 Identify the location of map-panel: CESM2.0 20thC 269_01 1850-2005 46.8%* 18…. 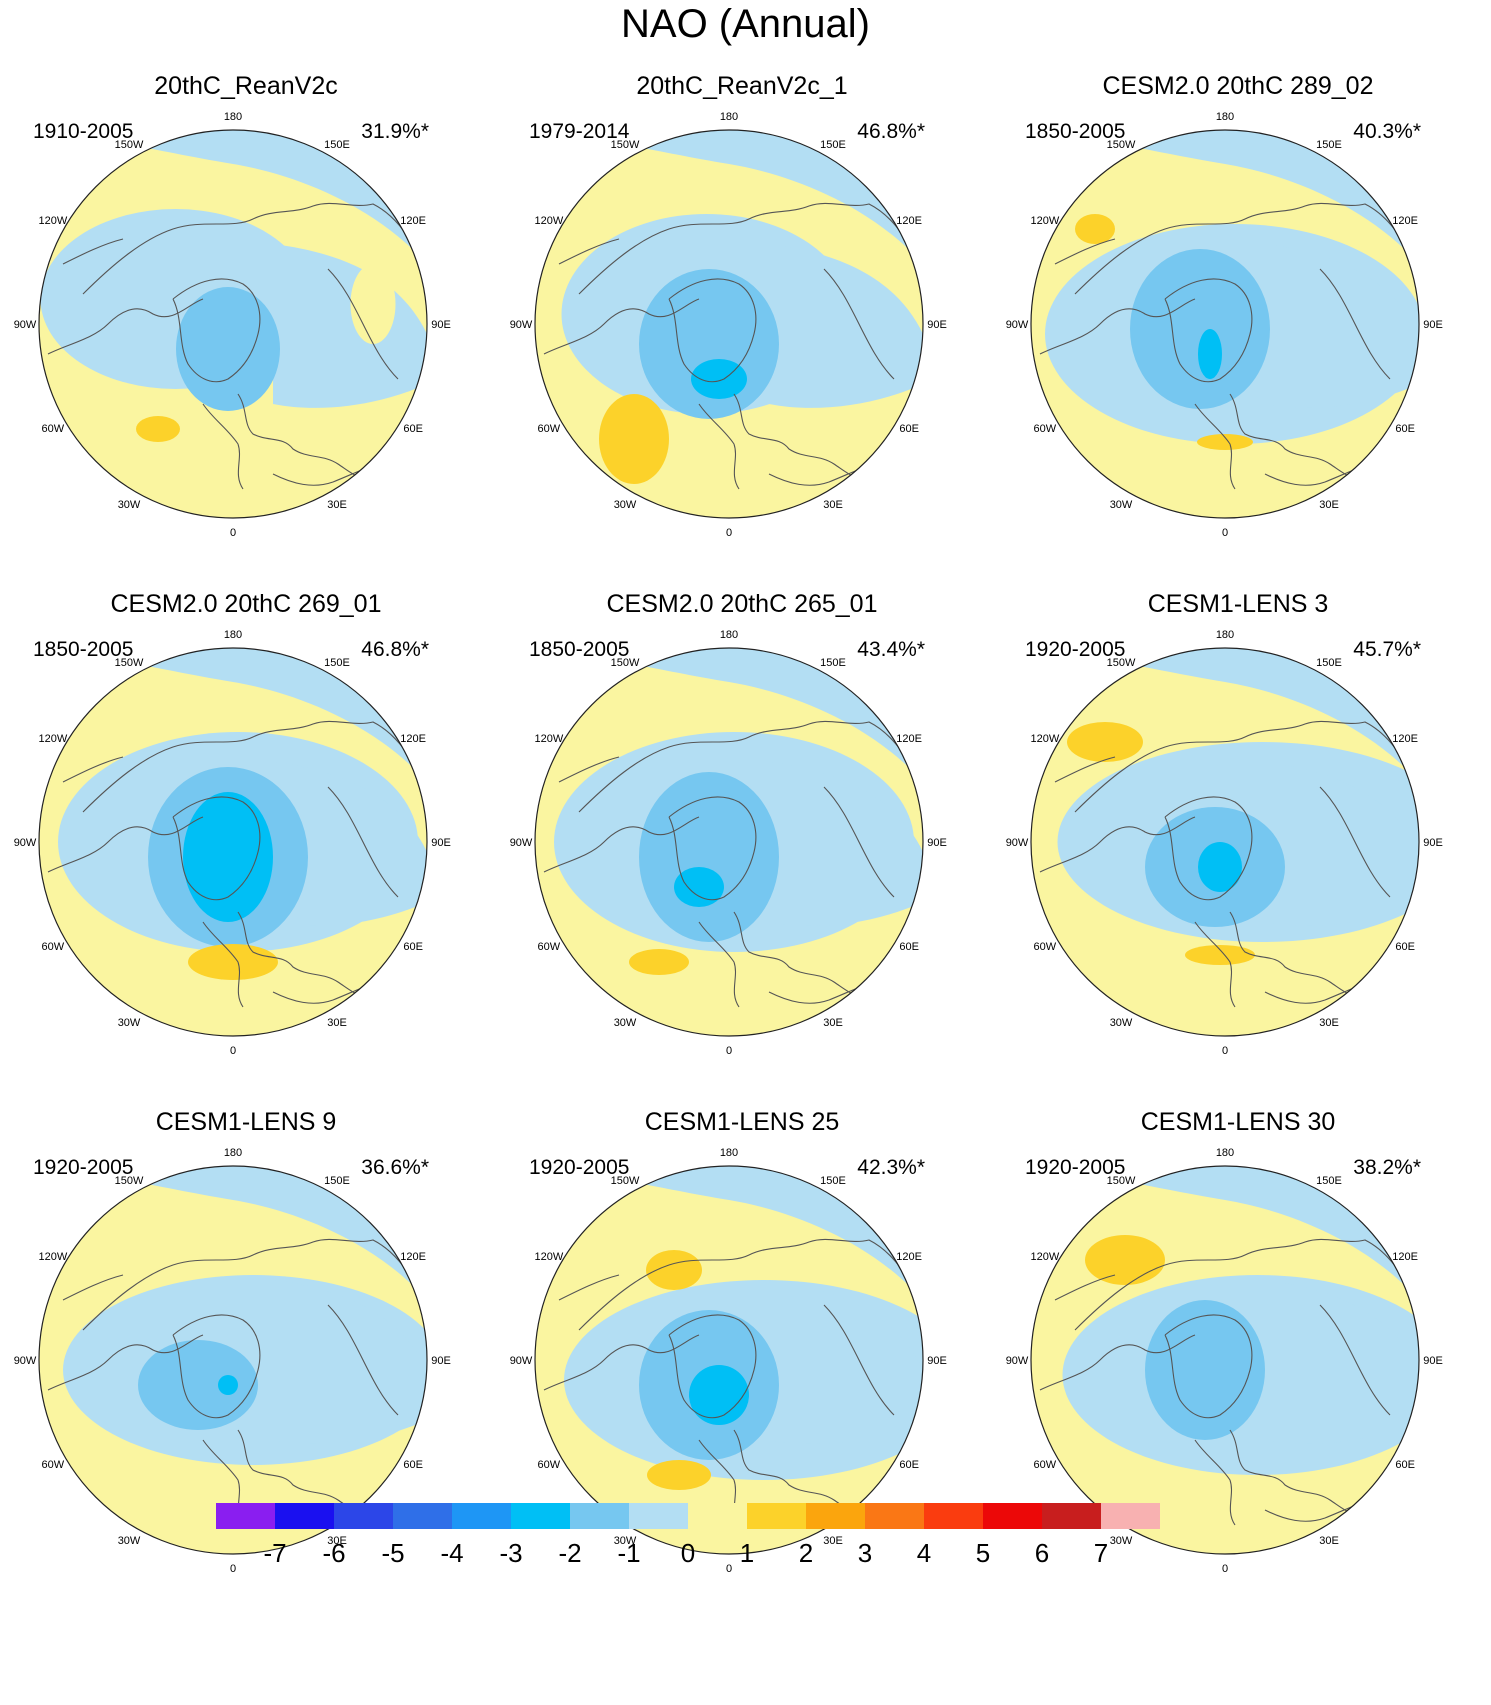
(246, 850).